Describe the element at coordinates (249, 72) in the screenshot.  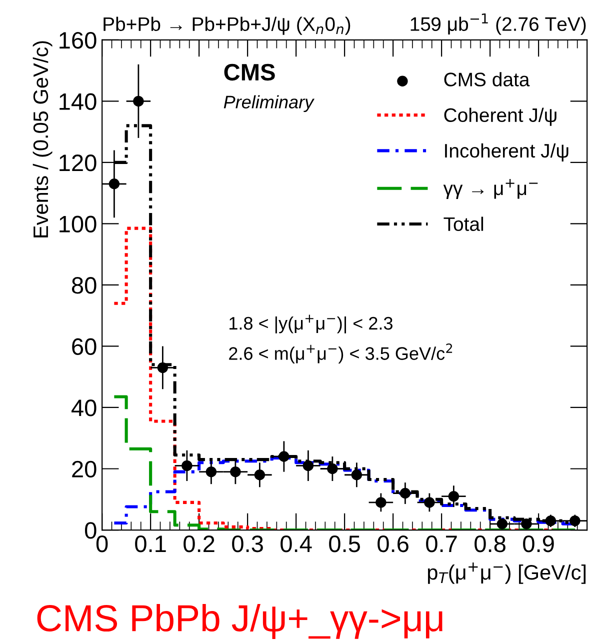
I see `annotation: CMS` at that location.